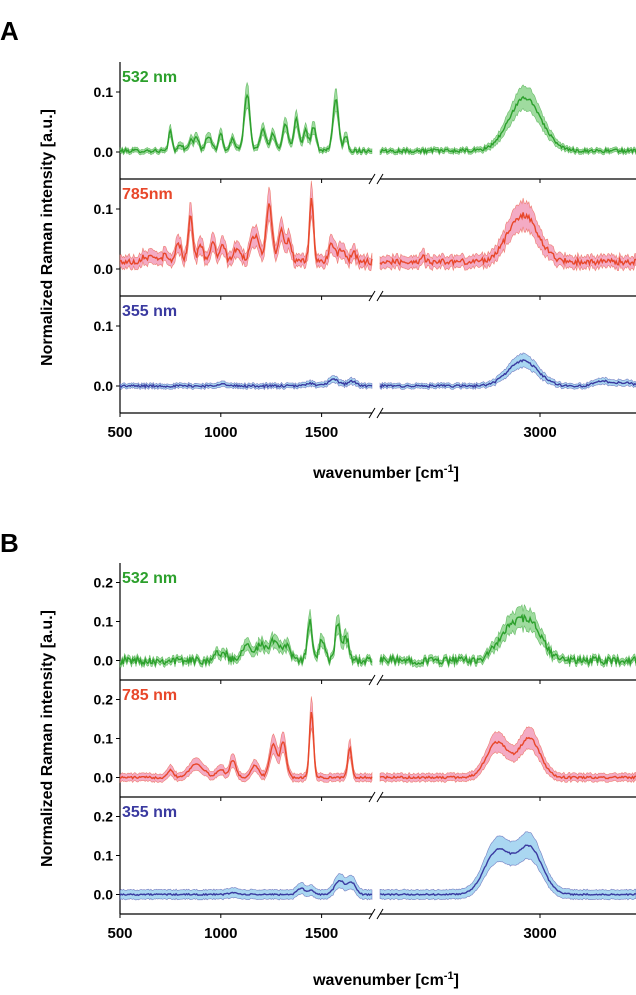 The width and height of the screenshot is (636, 995). I want to click on panel-label: B, so click(9, 543).